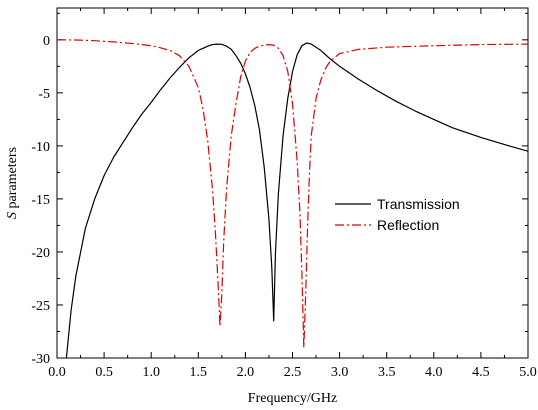 This screenshot has width=538, height=410. Describe the element at coordinates (387, 372) in the screenshot. I see `x-tick-label: 3.5` at that location.